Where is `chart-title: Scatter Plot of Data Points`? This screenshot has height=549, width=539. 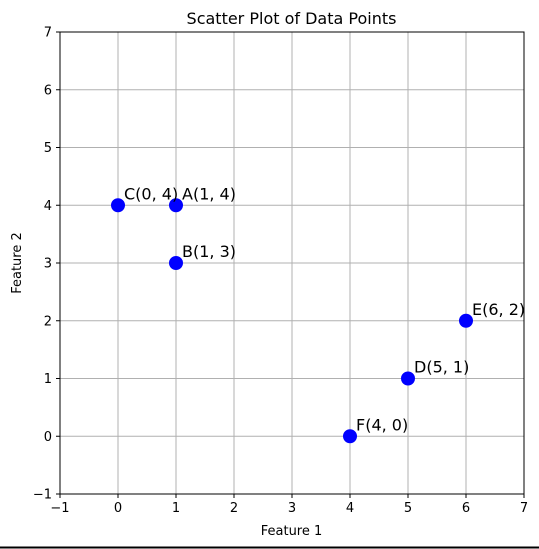
chart-title: Scatter Plot of Data Points is located at coordinates (292, 18).